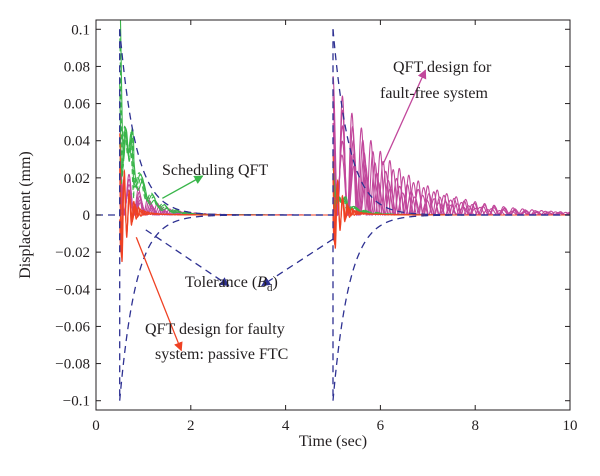  I want to click on y-tick-label: −0.04, so click(72, 290).